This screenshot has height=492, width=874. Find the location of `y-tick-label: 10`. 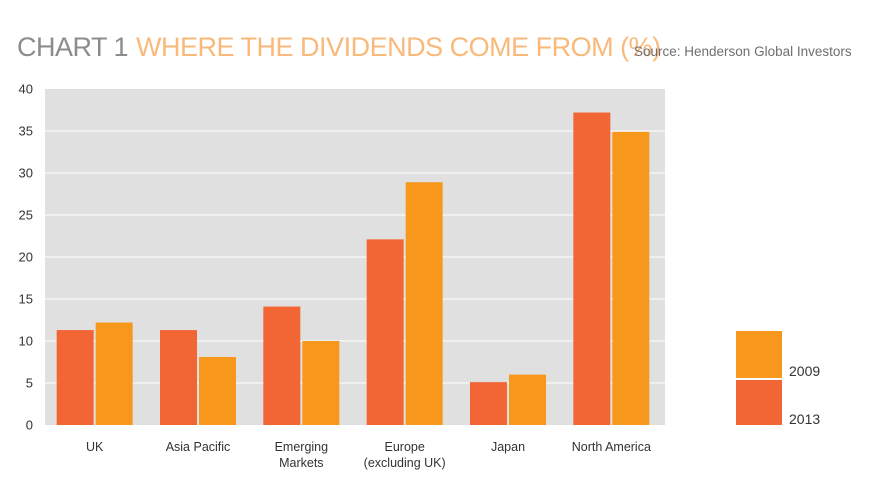

y-tick-label: 10 is located at coordinates (26, 341).